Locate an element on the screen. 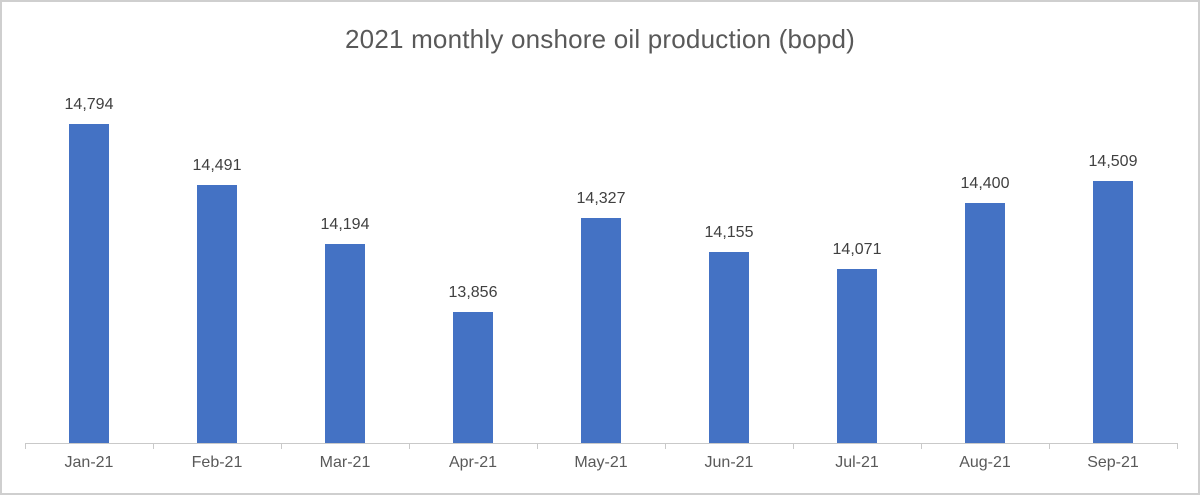 This screenshot has width=1200, height=495. bar-slot: 14,509 is located at coordinates (1113, 278).